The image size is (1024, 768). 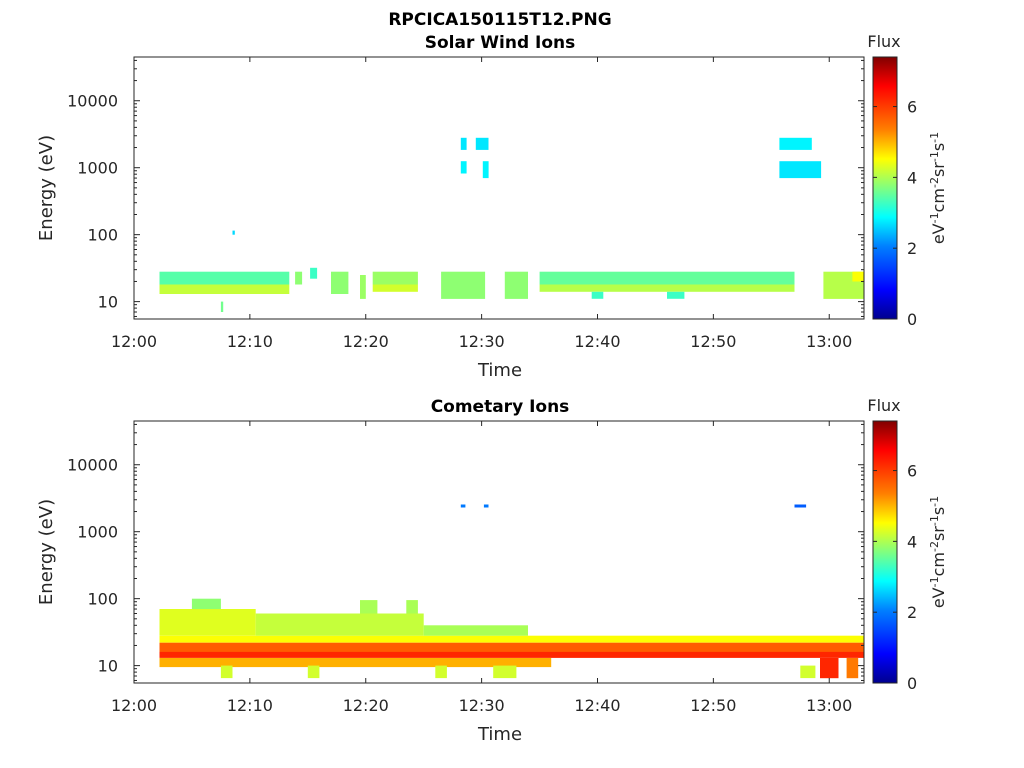 I want to click on figure-title: RPCICA150115T12.PNG, so click(x=499, y=20).